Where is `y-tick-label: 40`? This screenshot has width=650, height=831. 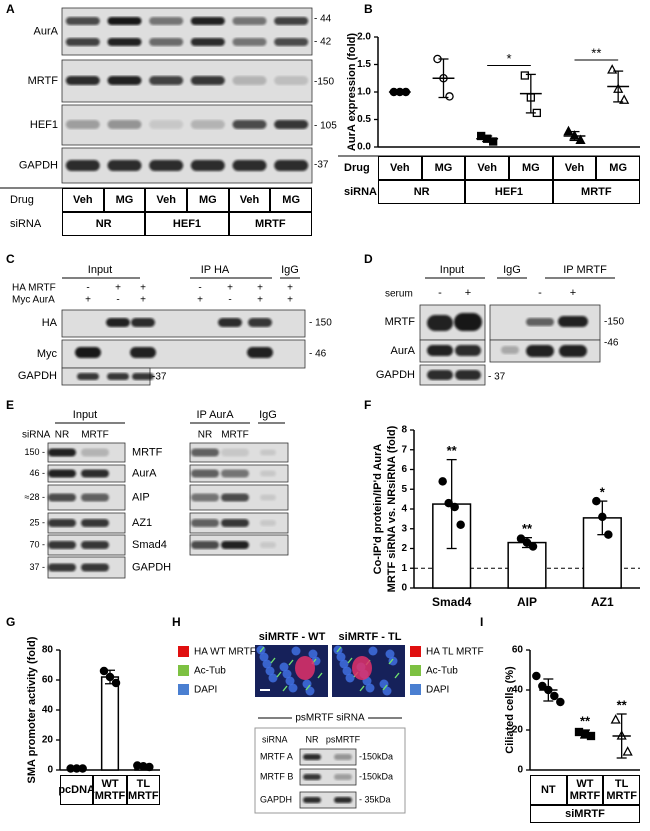
y-tick-label: 40 is located at coordinates (48, 710).